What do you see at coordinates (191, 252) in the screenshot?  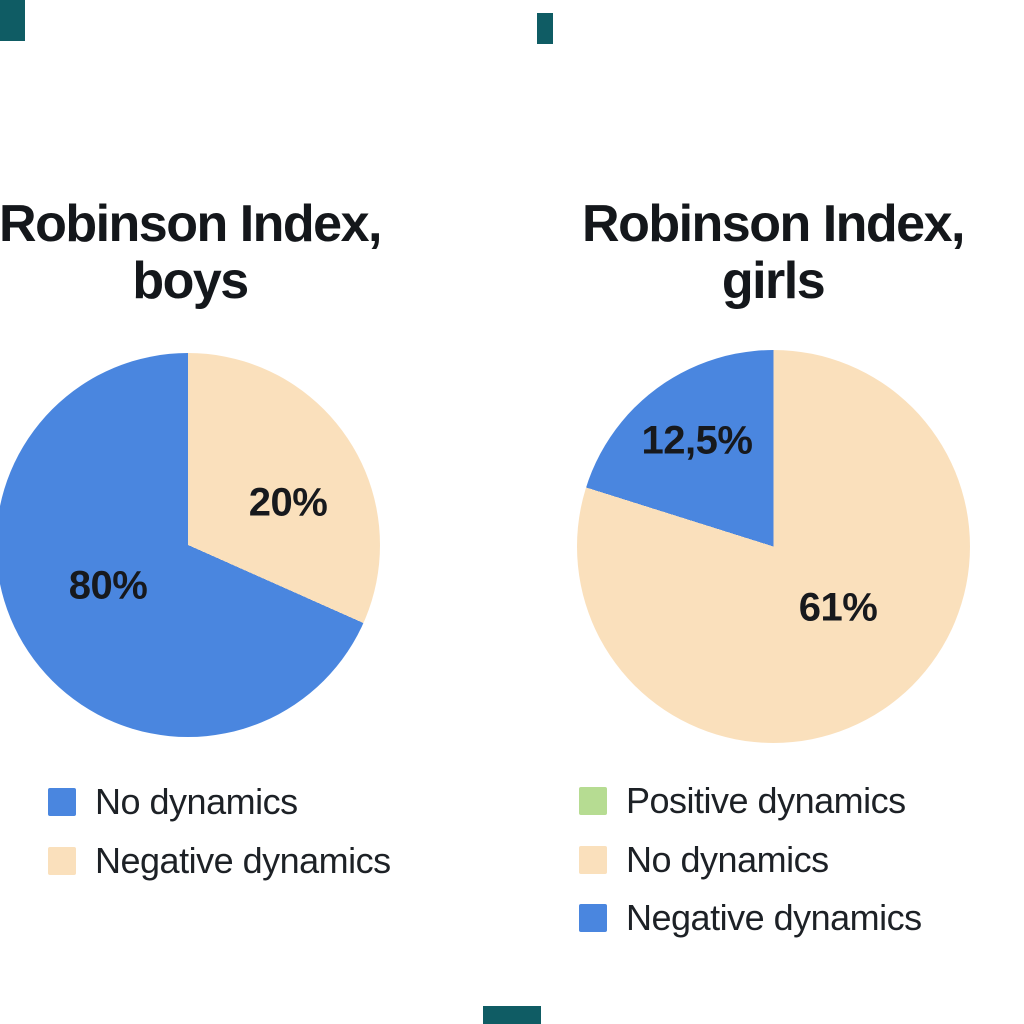 I see `chart-title-boys: Robinson Index, boys` at bounding box center [191, 252].